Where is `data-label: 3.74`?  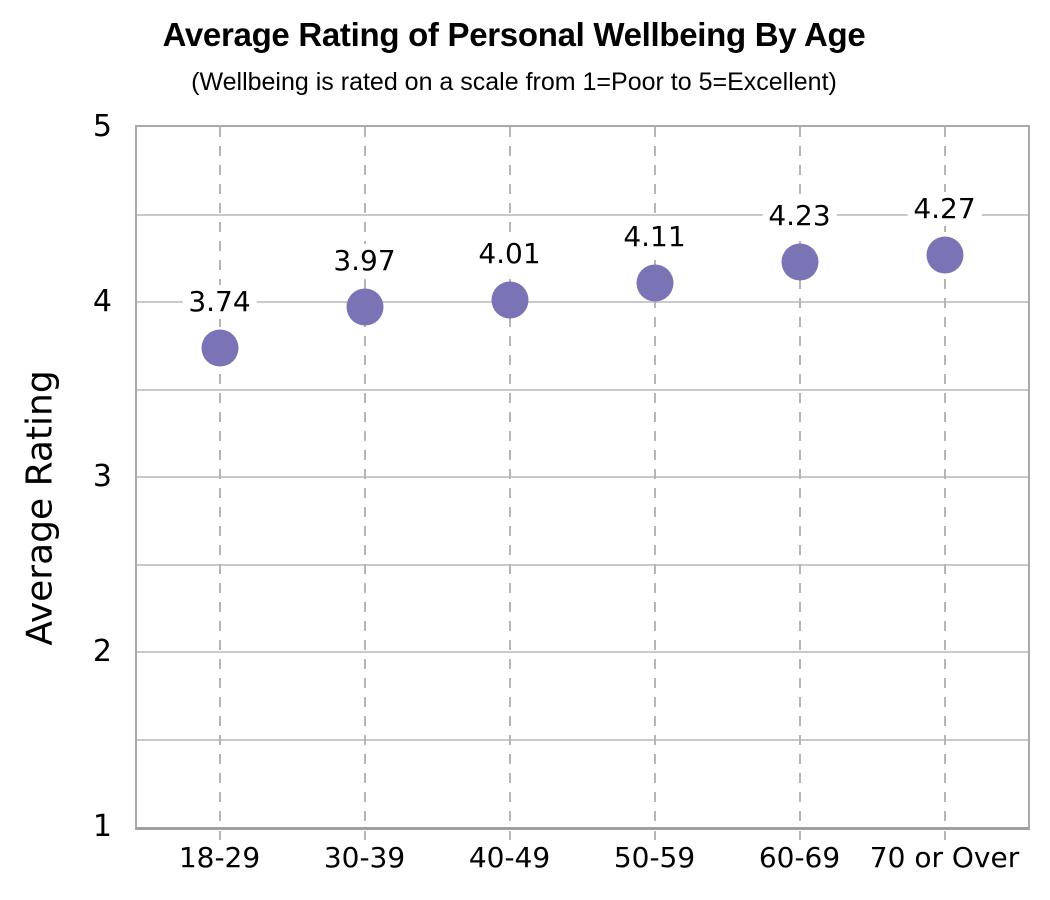
data-label: 3.74 is located at coordinates (219, 301).